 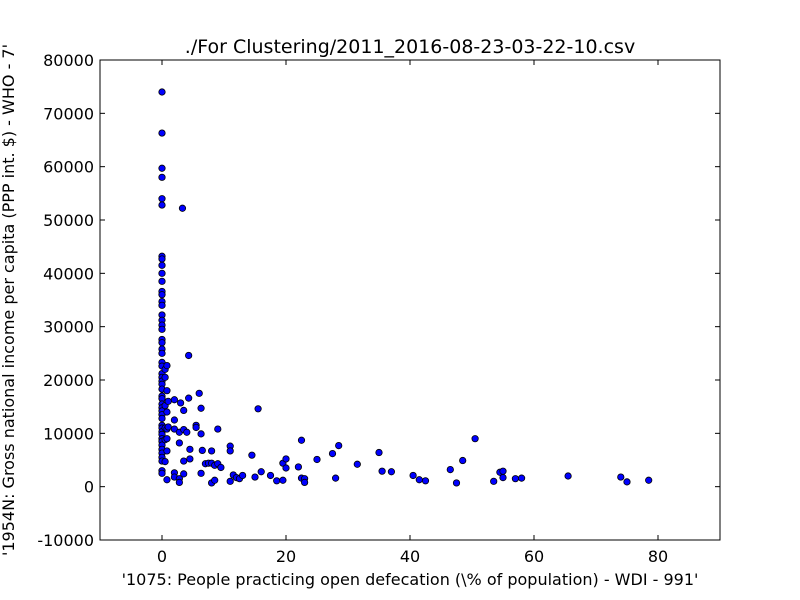 I want to click on x-tick-label: 20, so click(x=286, y=556).